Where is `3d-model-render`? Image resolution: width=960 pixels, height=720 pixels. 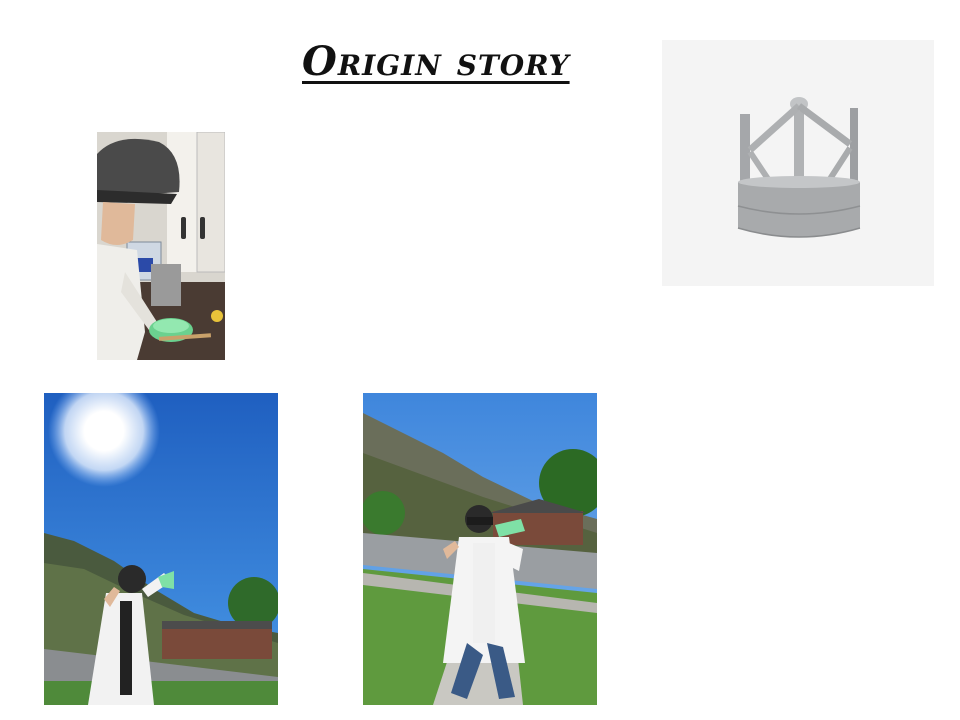
3d-model-render is located at coordinates (798, 163).